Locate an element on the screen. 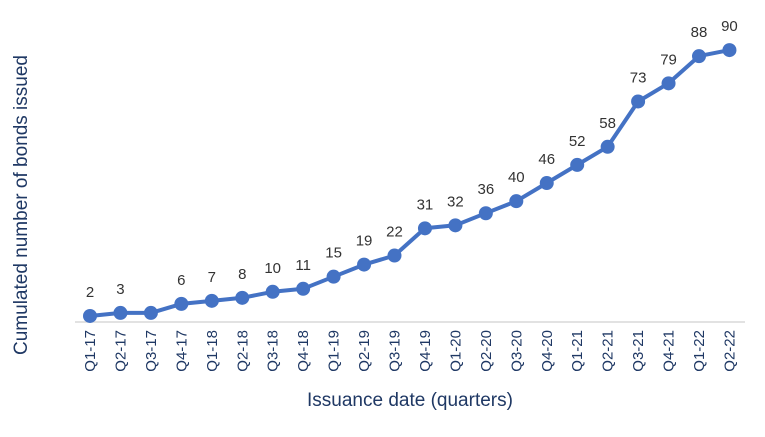 The image size is (765, 437). x-tick-label: Q4-19 is located at coordinates (425, 351).